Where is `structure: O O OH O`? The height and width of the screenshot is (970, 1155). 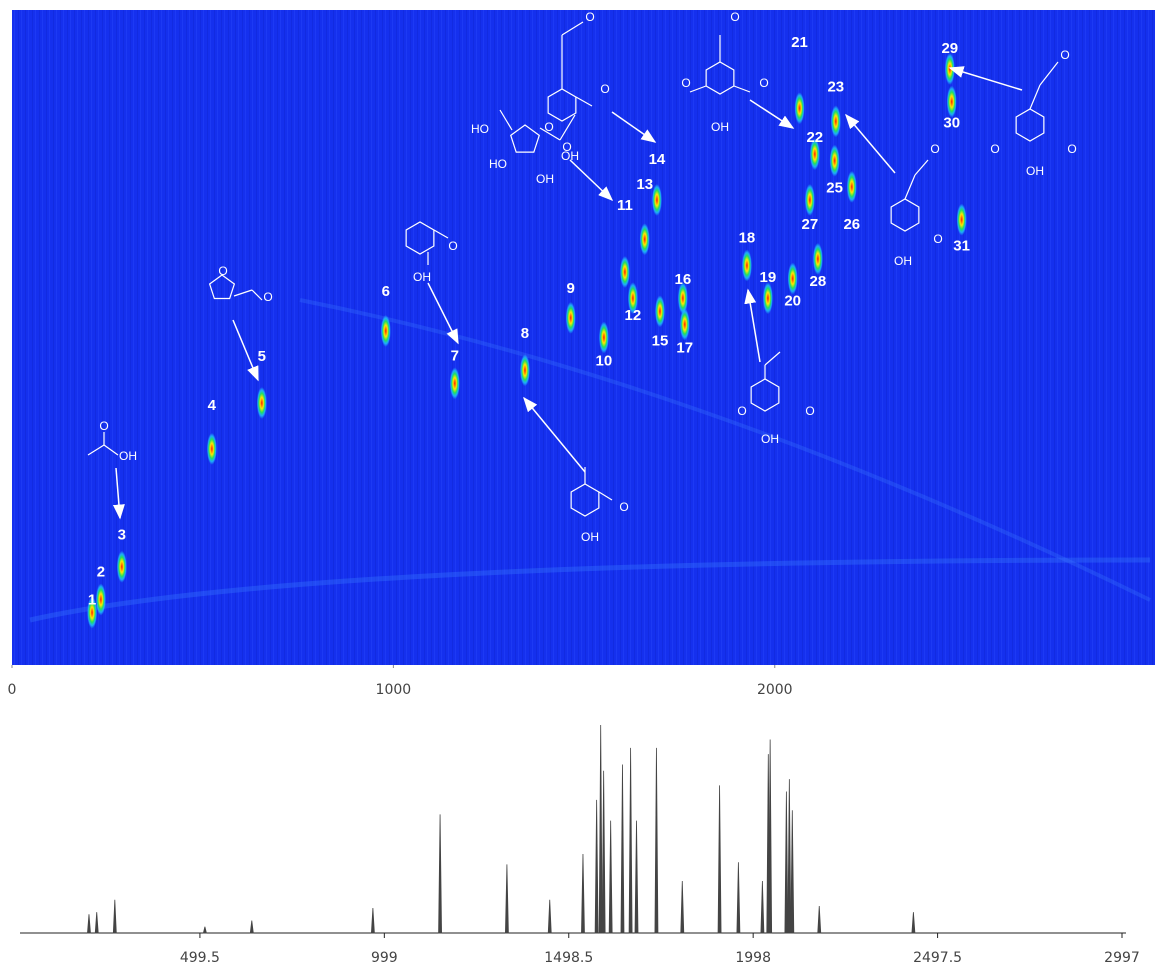 structure: O O OH O is located at coordinates (1012, 113).